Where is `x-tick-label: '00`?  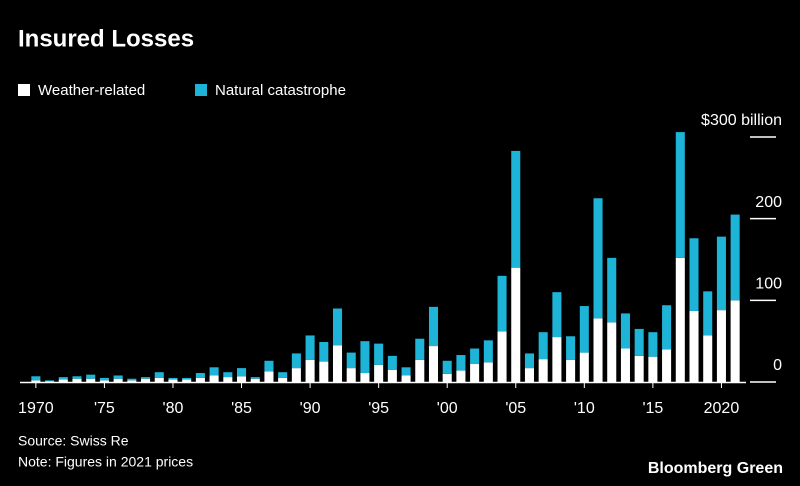 x-tick-label: '00 is located at coordinates (447, 408).